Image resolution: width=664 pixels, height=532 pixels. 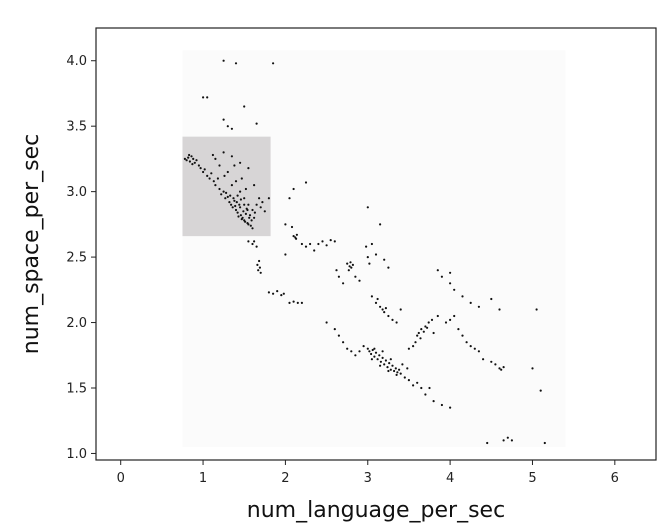 I want to click on selection-region, so click(x=226, y=186).